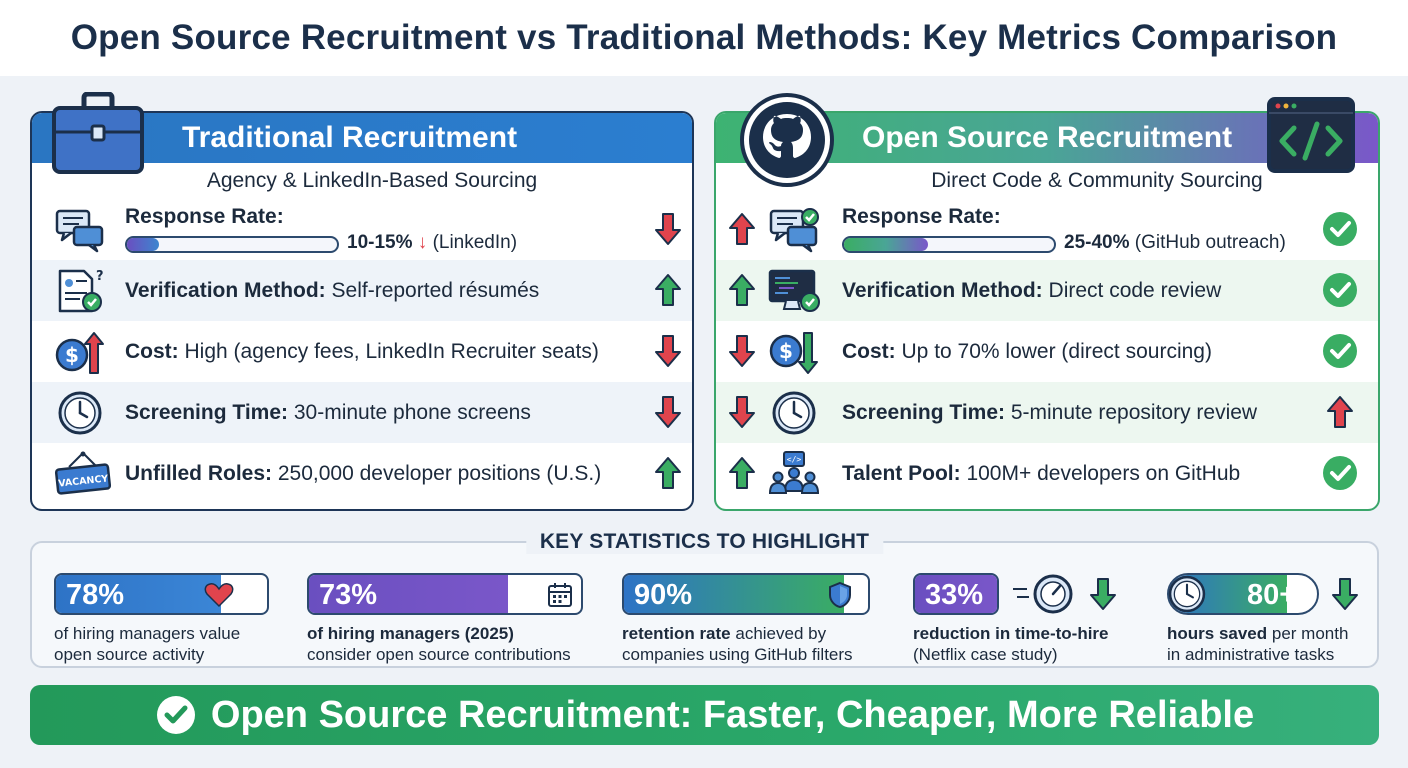 The image size is (1408, 768). What do you see at coordinates (81, 291) in the screenshot?
I see `resume-check-icon: ?` at bounding box center [81, 291].